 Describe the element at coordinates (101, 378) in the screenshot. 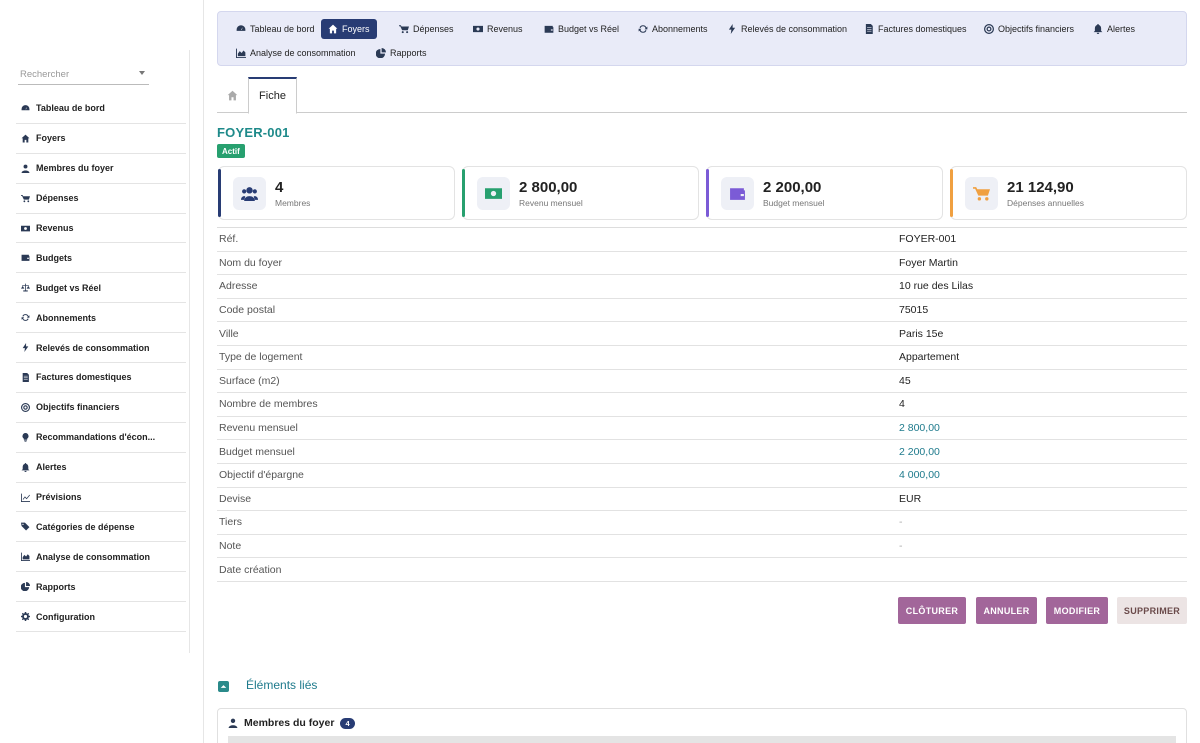

I see `sidebar-item-factures-domestiques: Factures domestiques` at that location.